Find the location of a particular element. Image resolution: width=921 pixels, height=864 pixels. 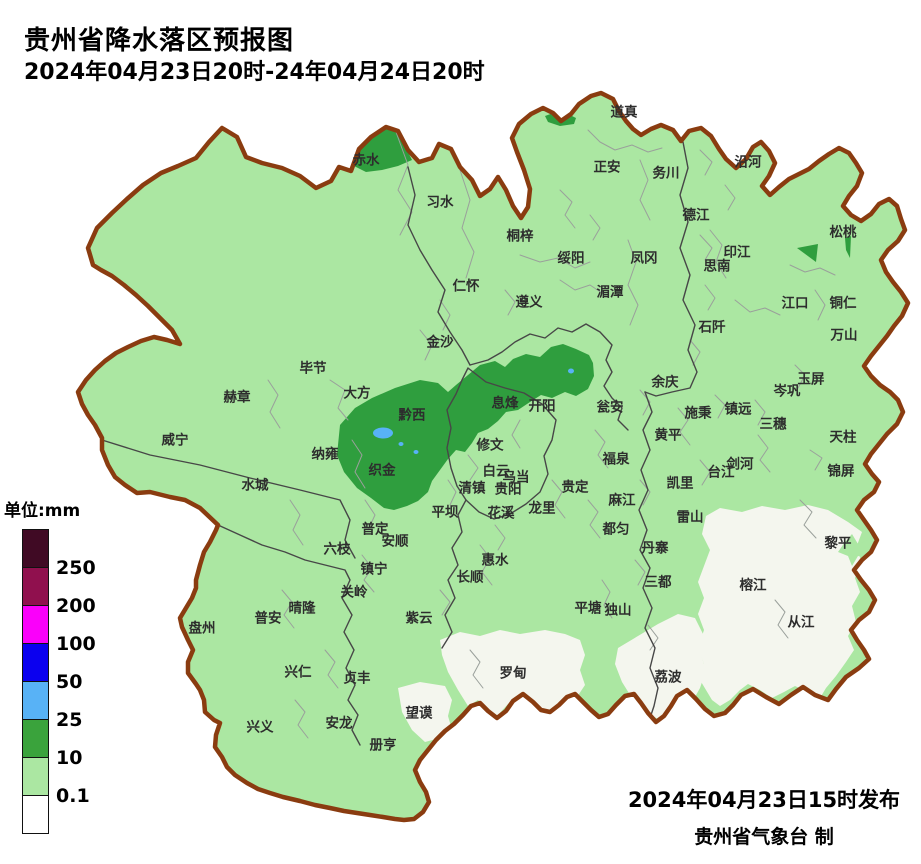

county-label: 丹寨 is located at coordinates (656, 548).